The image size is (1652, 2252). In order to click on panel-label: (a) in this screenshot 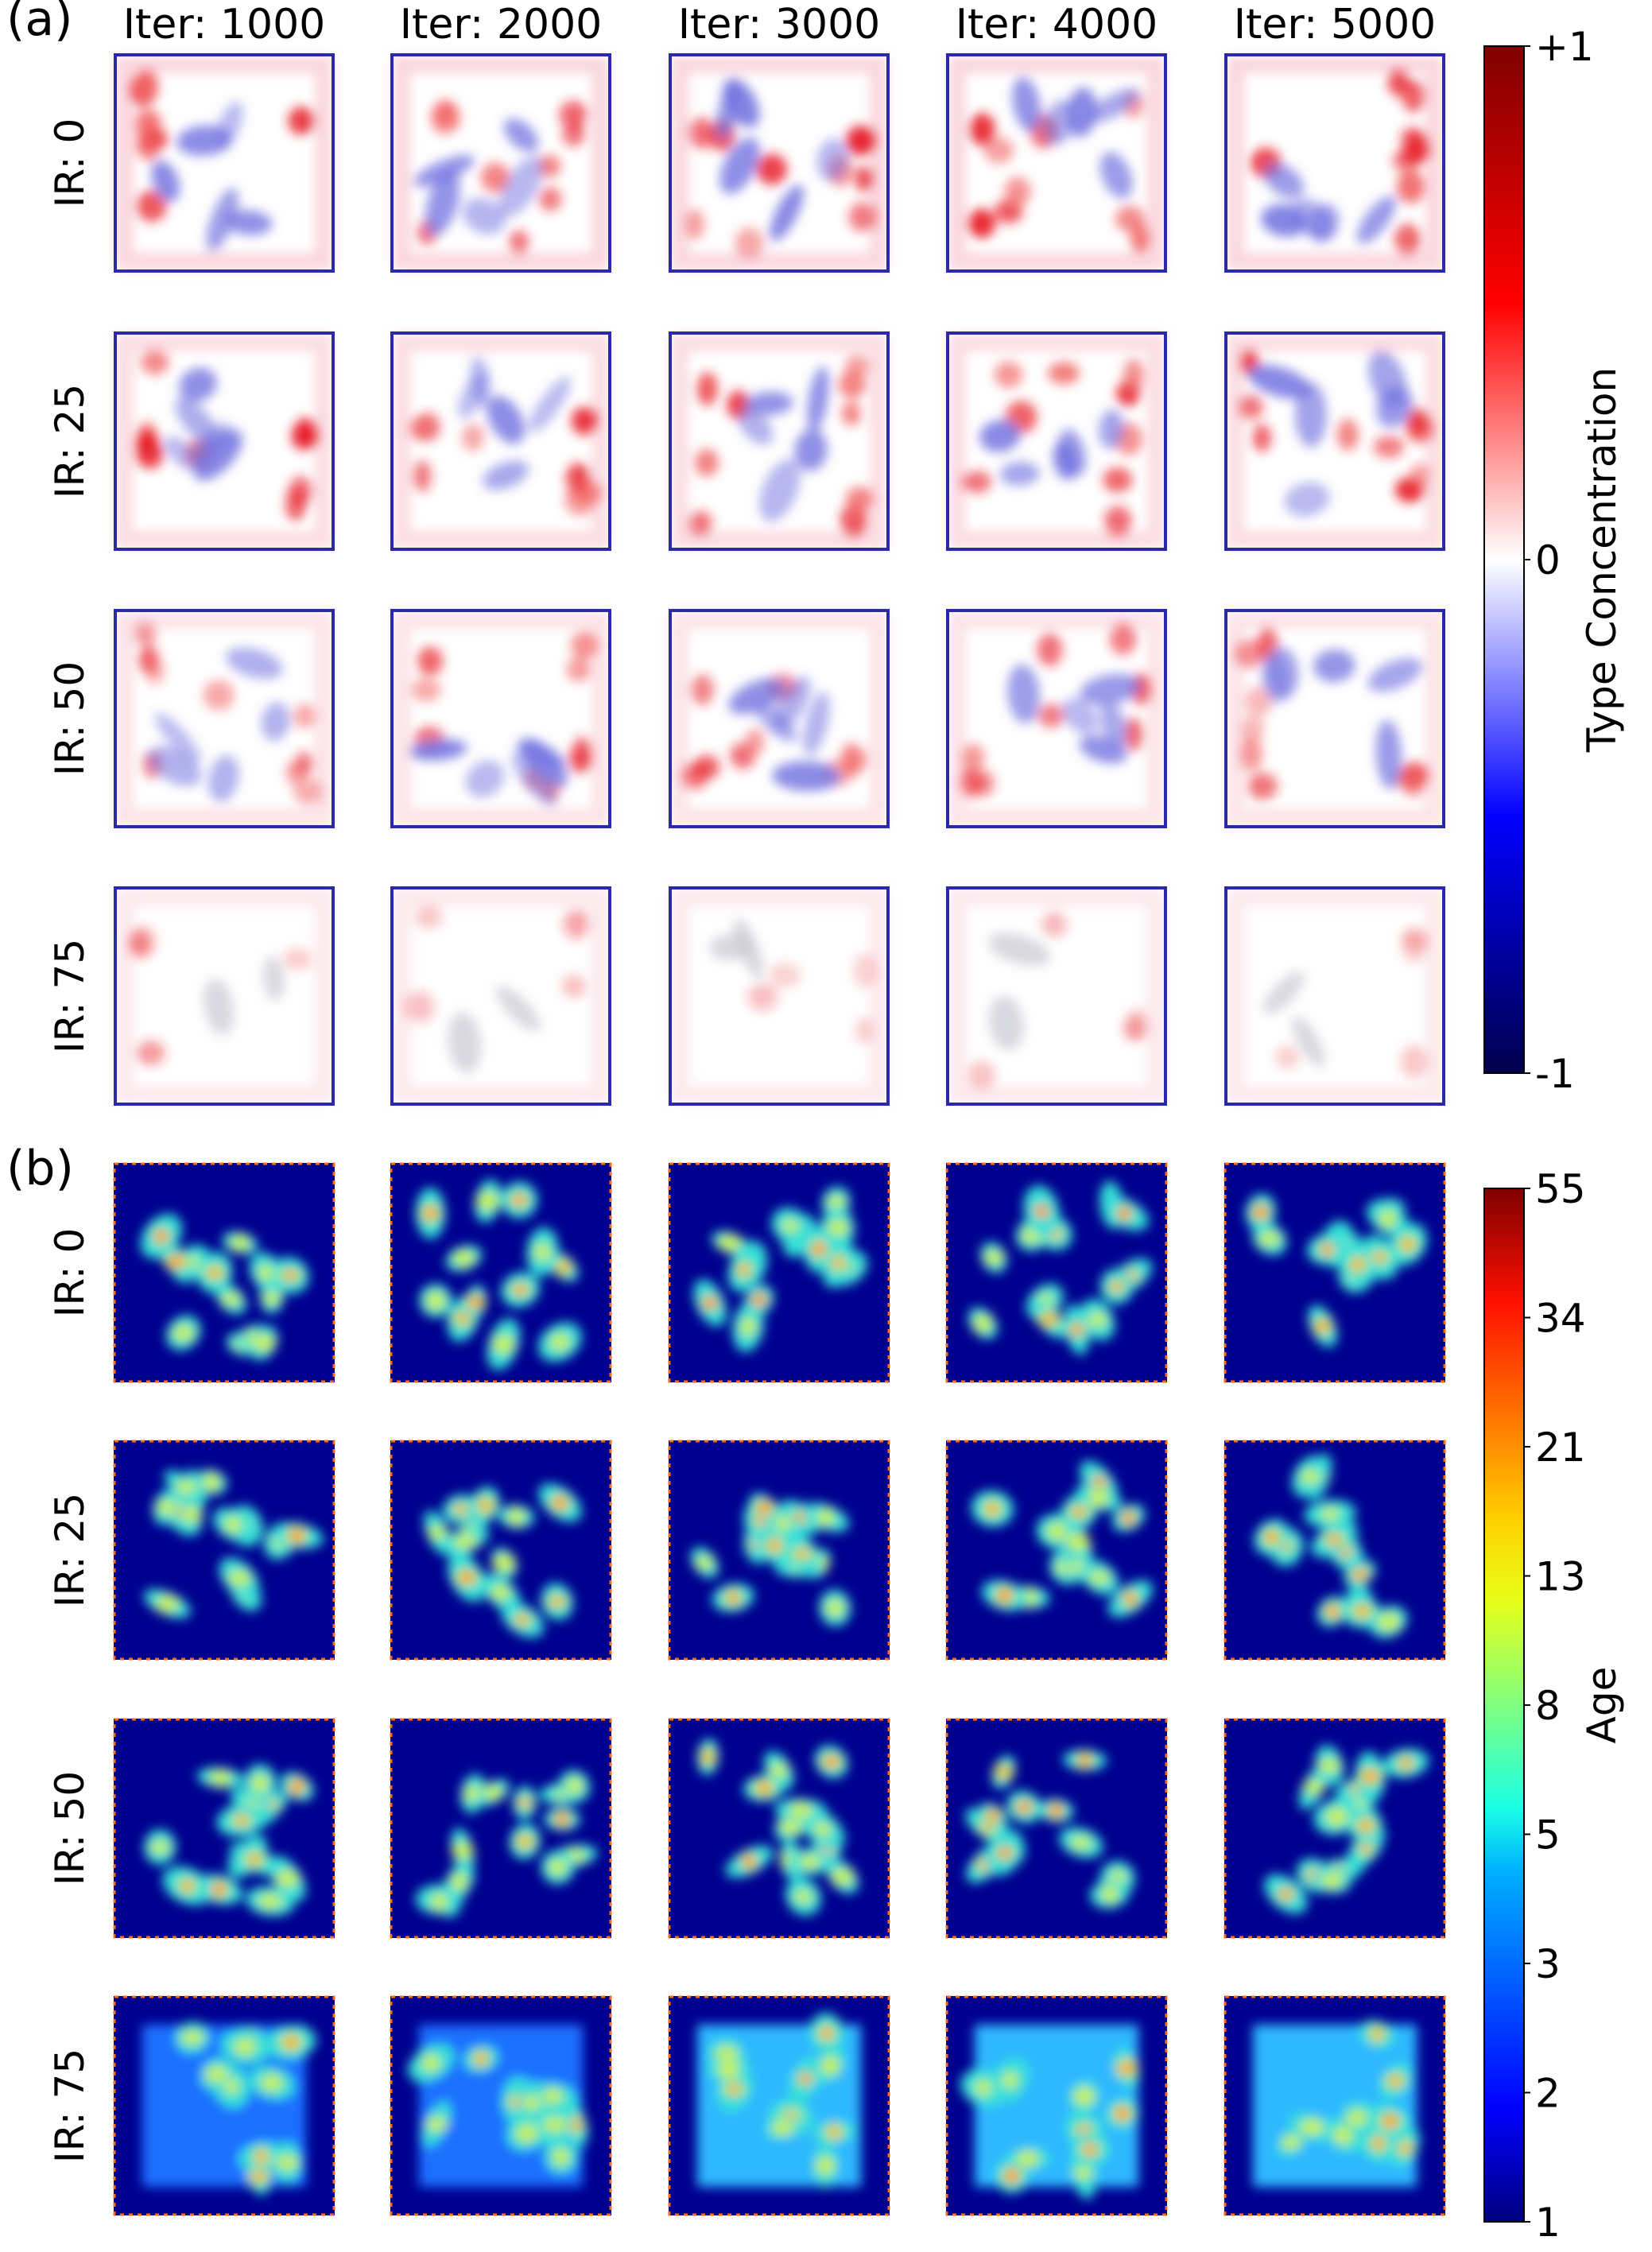, I will do `click(39, 23)`.